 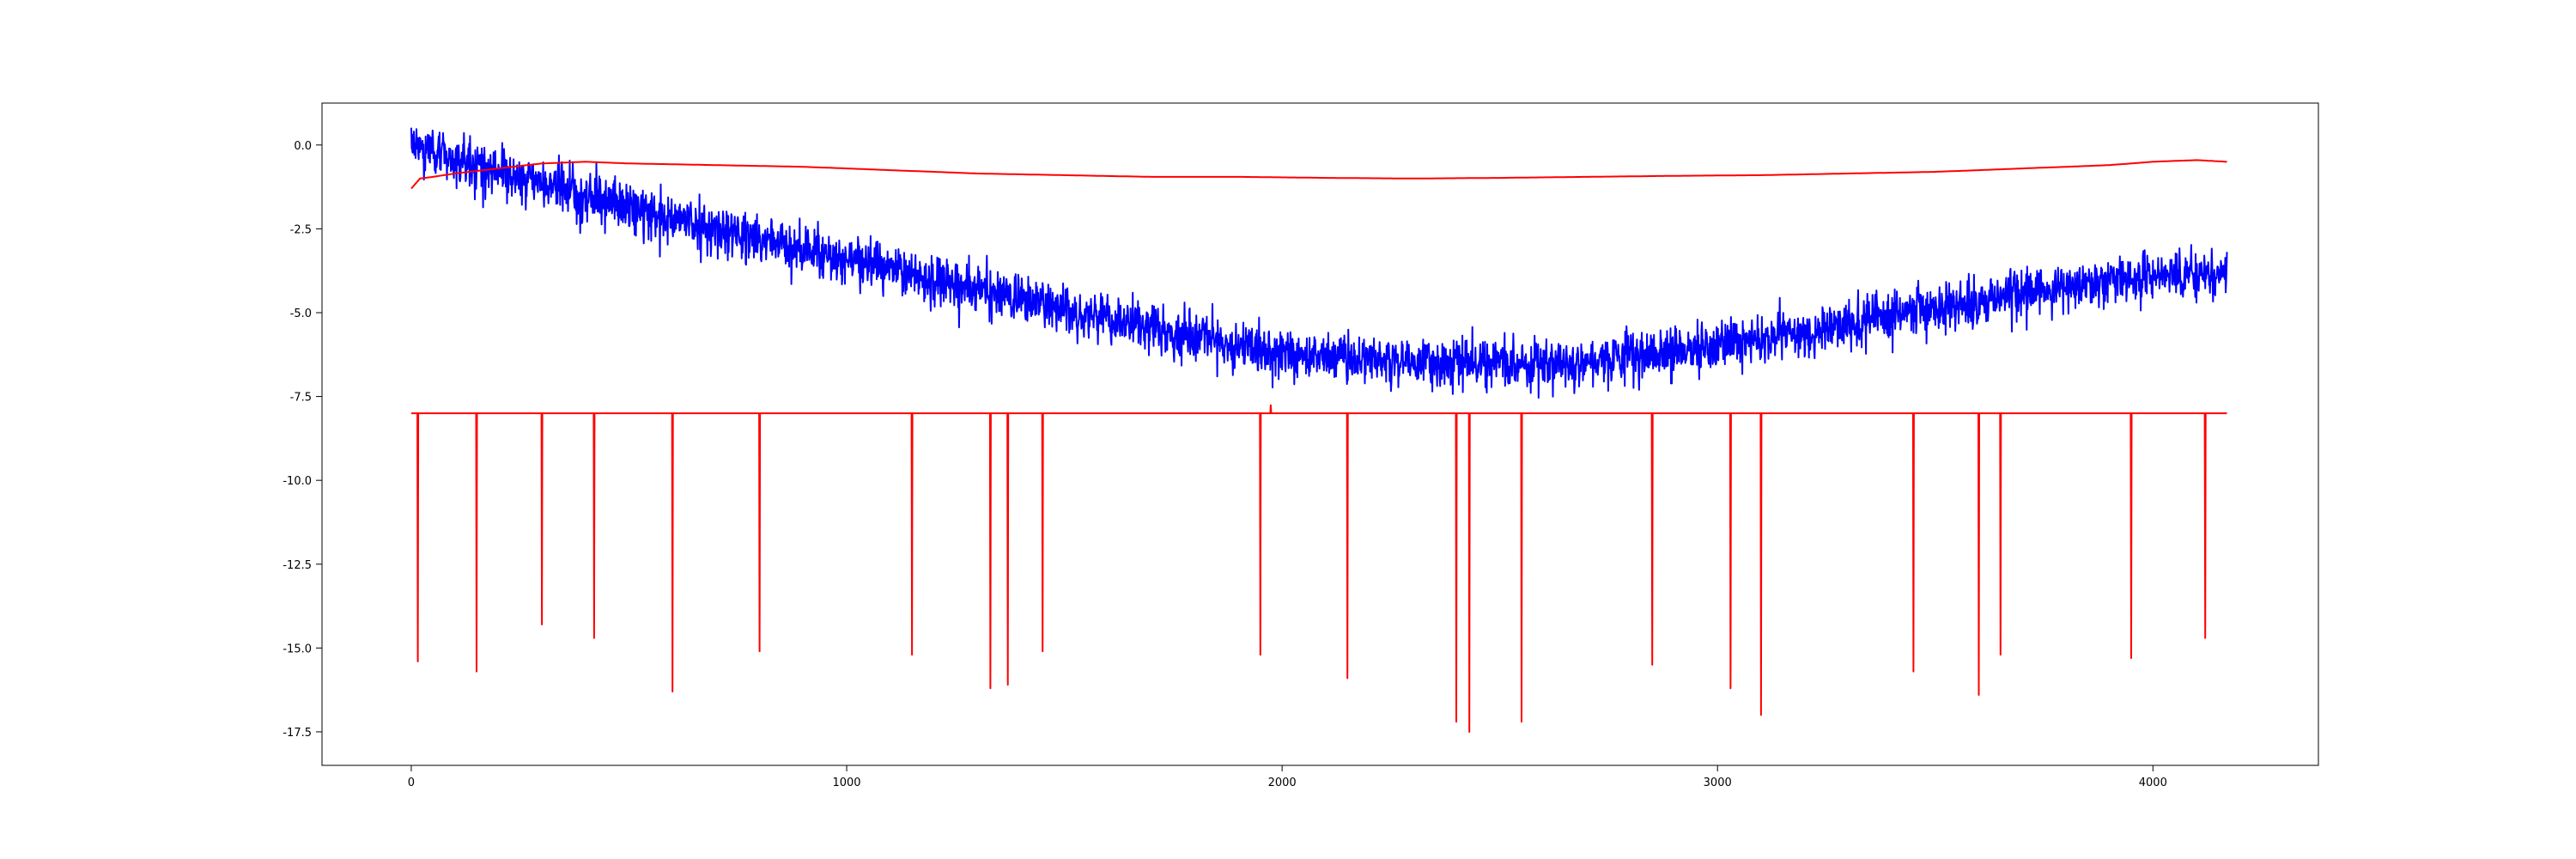 What do you see at coordinates (2153, 783) in the screenshot?
I see `x-tick-label: 4000` at bounding box center [2153, 783].